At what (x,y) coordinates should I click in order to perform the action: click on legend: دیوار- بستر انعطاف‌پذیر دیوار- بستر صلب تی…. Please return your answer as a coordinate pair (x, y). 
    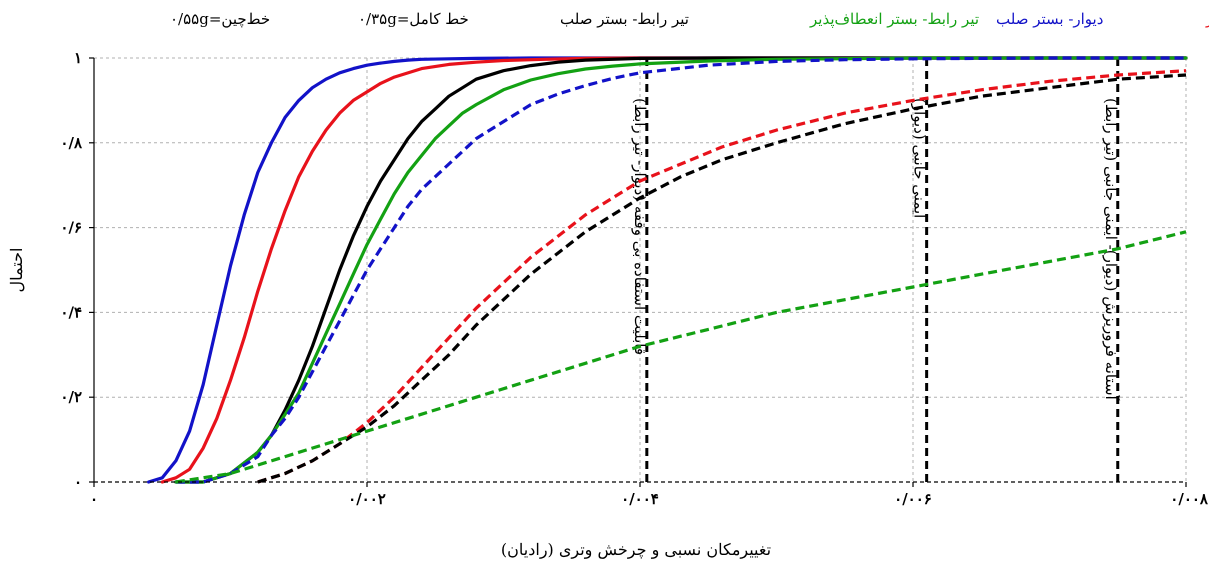
    Looking at the image, I should click on (689, 19).